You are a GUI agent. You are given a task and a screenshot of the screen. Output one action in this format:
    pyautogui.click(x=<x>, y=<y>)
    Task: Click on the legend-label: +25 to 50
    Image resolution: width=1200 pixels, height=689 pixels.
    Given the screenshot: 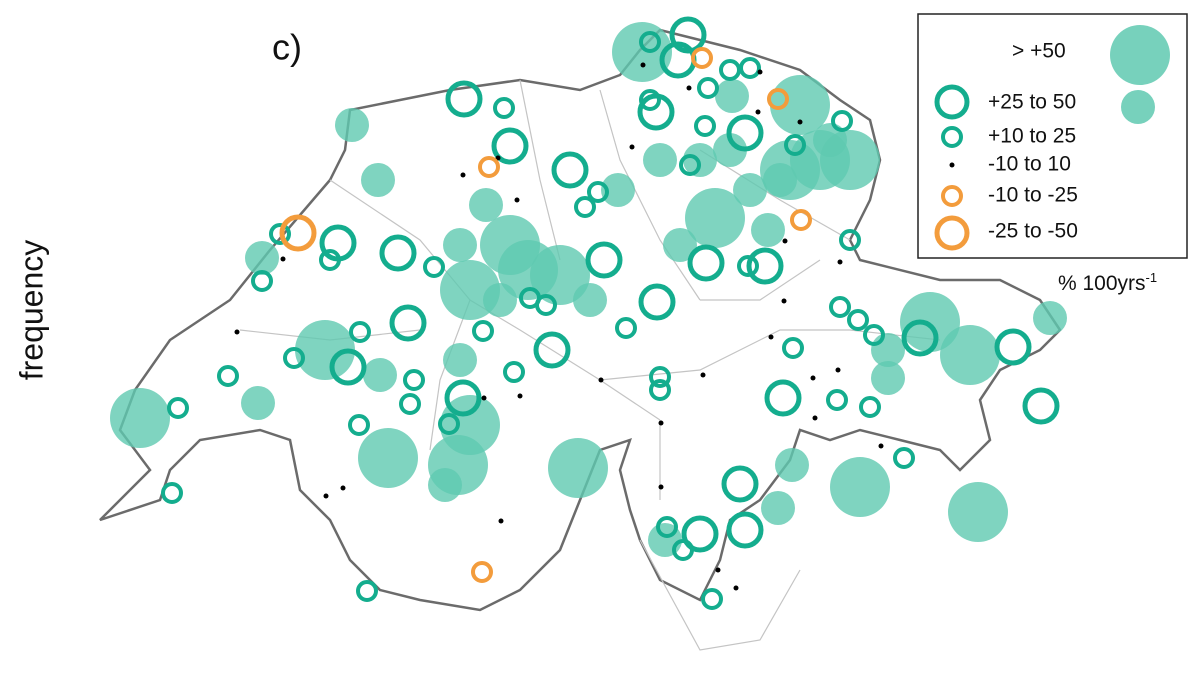 What is the action you would take?
    pyautogui.click(x=1032, y=102)
    